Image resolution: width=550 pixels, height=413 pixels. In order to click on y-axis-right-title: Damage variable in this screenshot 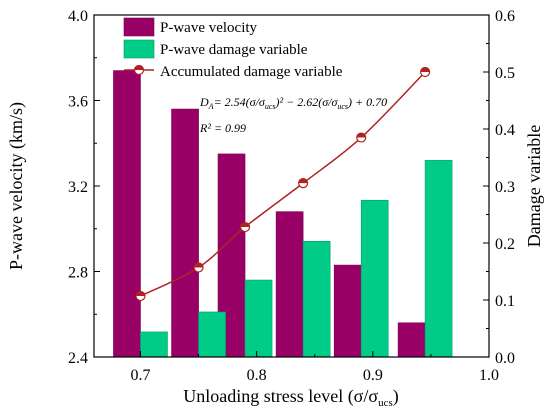, I will do `click(534, 186)`.